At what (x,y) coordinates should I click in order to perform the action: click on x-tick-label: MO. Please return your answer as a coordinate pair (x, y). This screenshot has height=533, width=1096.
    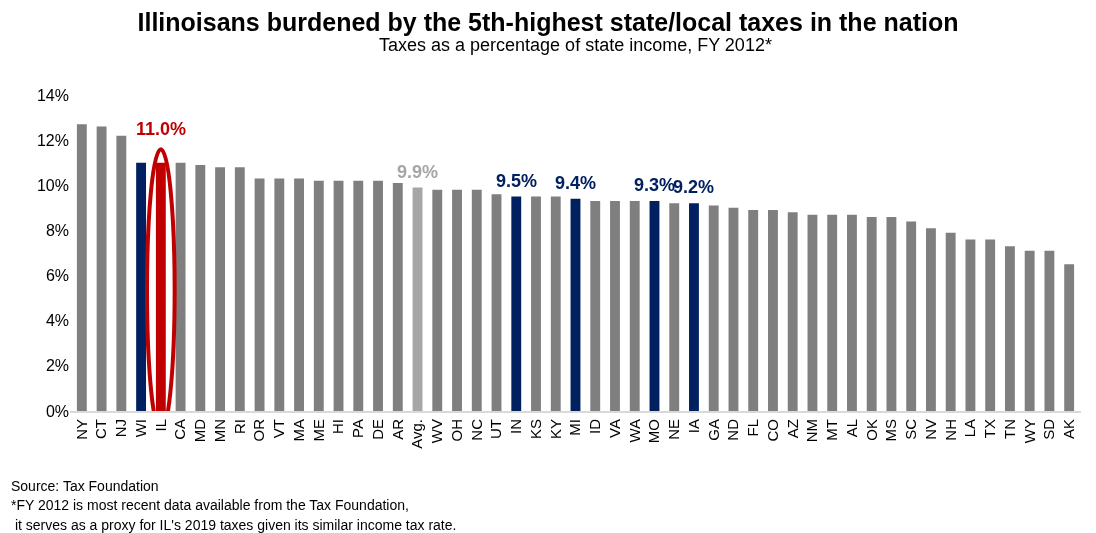
    Looking at the image, I should click on (654, 431).